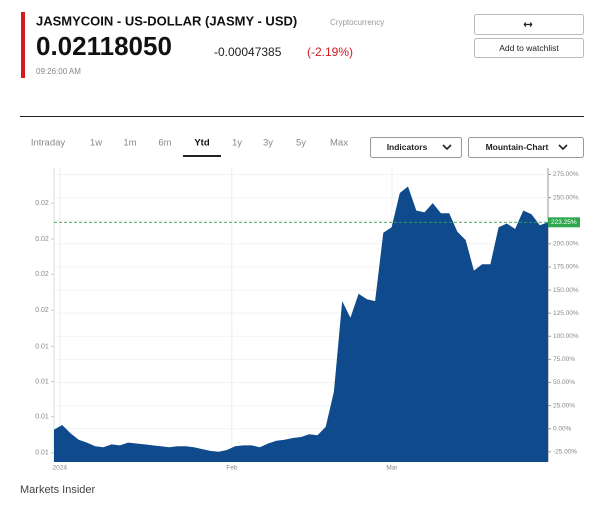 This screenshot has width=600, height=516. I want to click on tab: Ytd, so click(202, 143).